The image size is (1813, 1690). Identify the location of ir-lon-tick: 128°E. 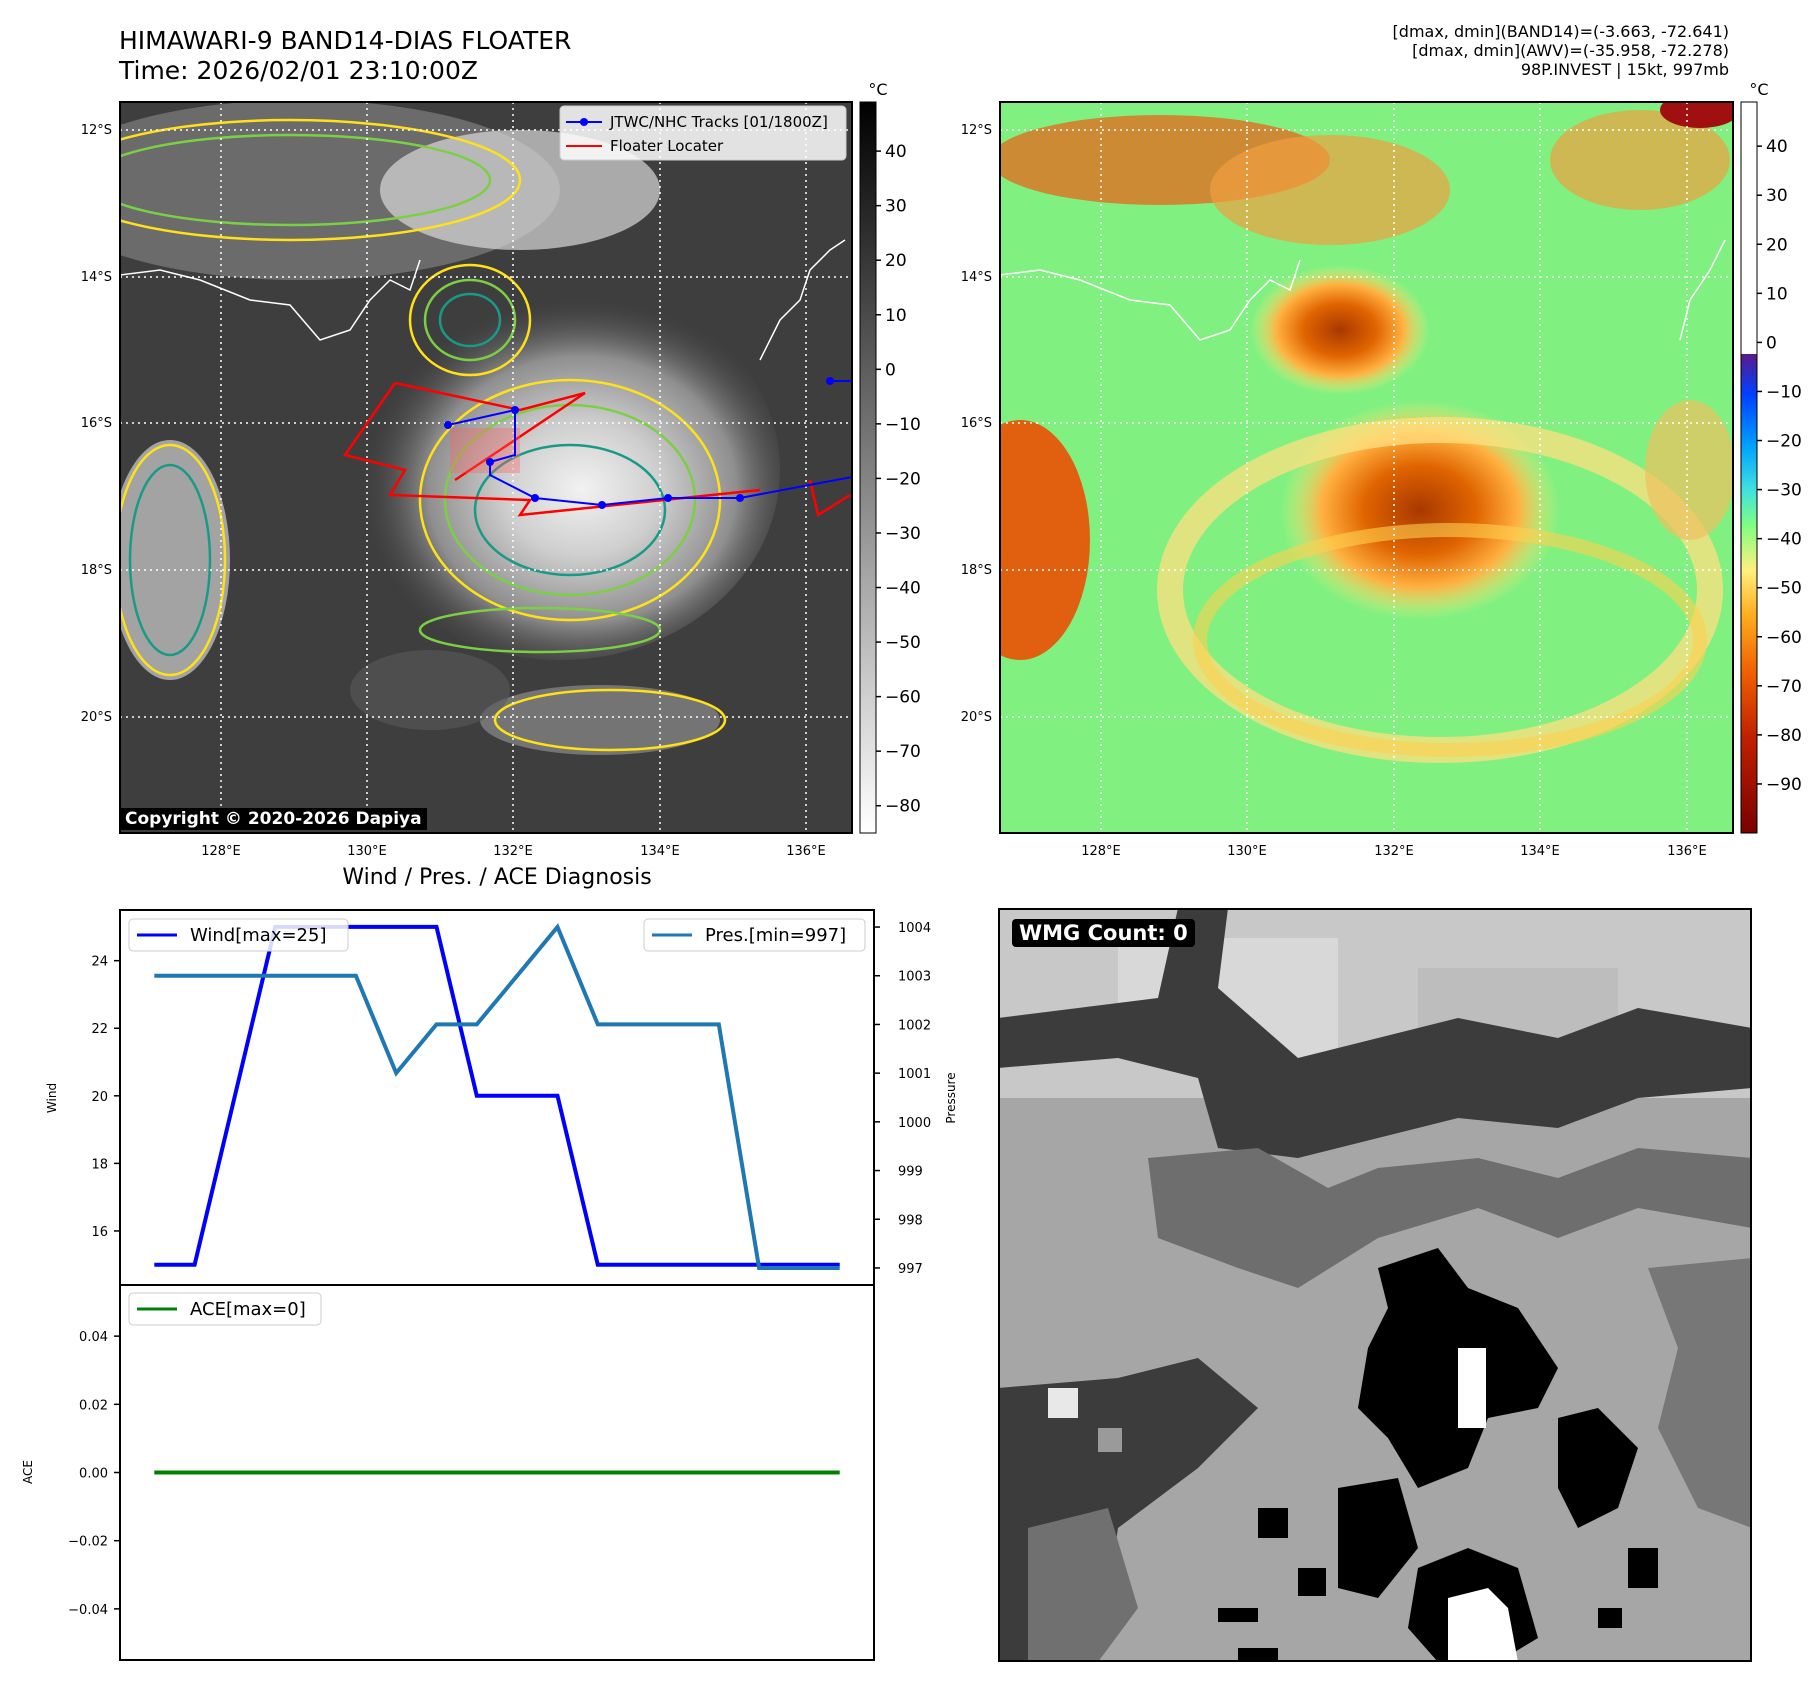
(221, 851).